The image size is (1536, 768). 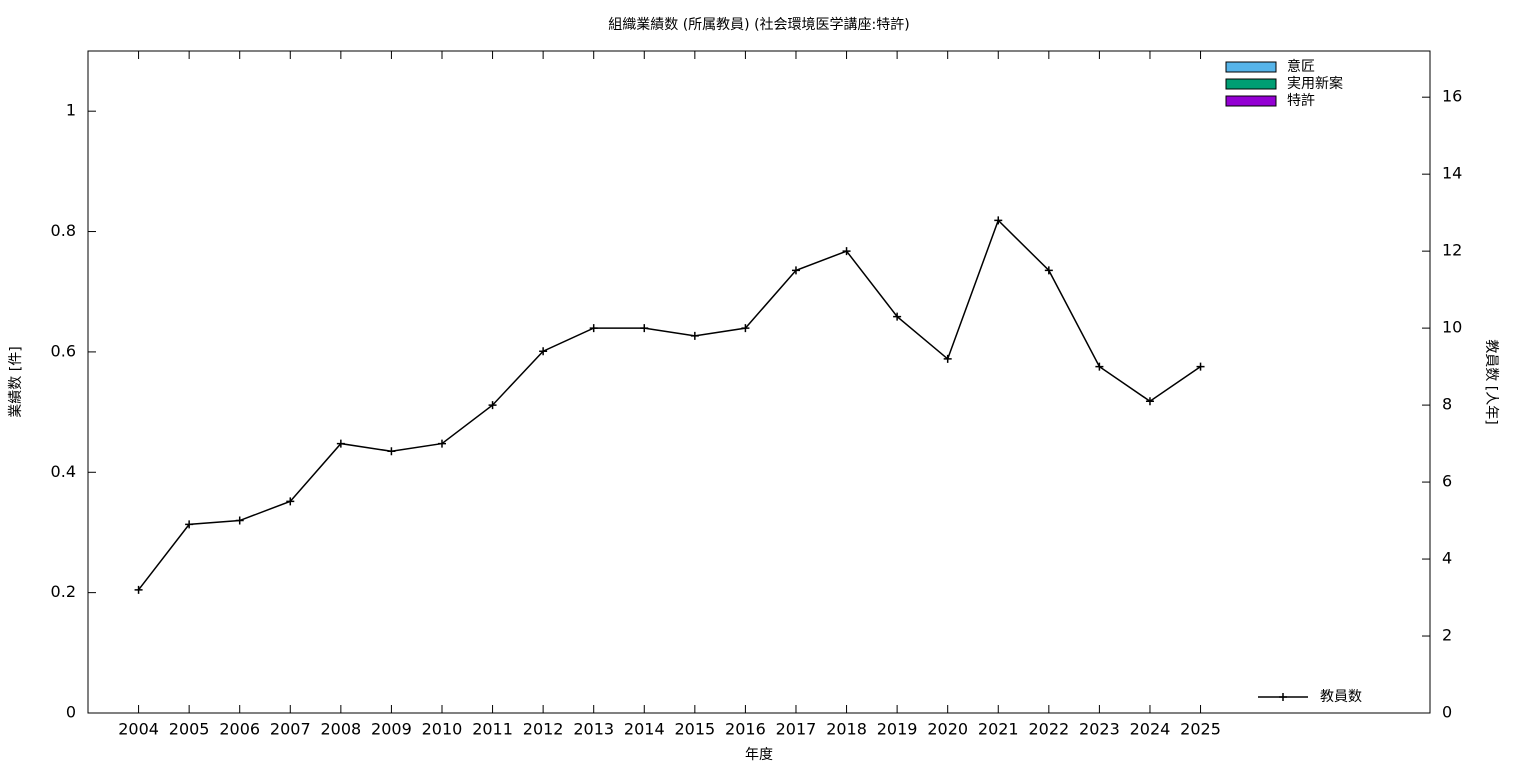 I want to click on y-tick-label: 0.6, so click(x=63, y=350).